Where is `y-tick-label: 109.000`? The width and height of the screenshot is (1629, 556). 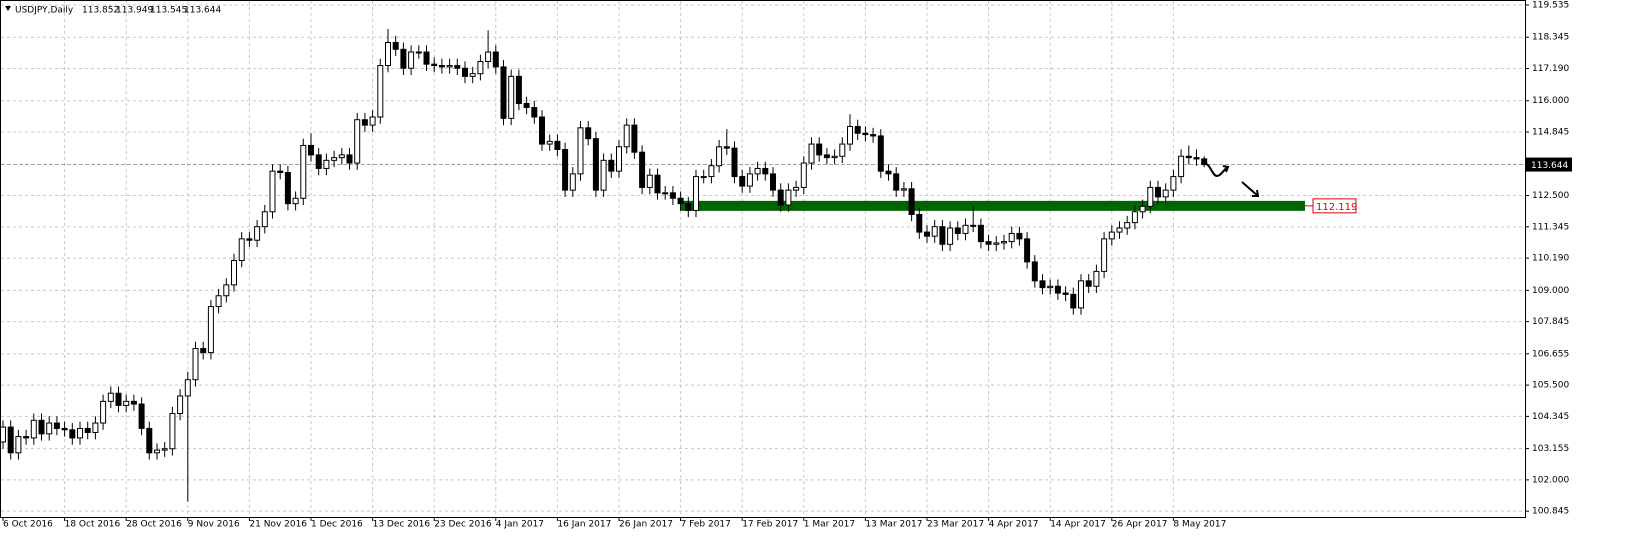 y-tick-label: 109.000 is located at coordinates (1550, 291).